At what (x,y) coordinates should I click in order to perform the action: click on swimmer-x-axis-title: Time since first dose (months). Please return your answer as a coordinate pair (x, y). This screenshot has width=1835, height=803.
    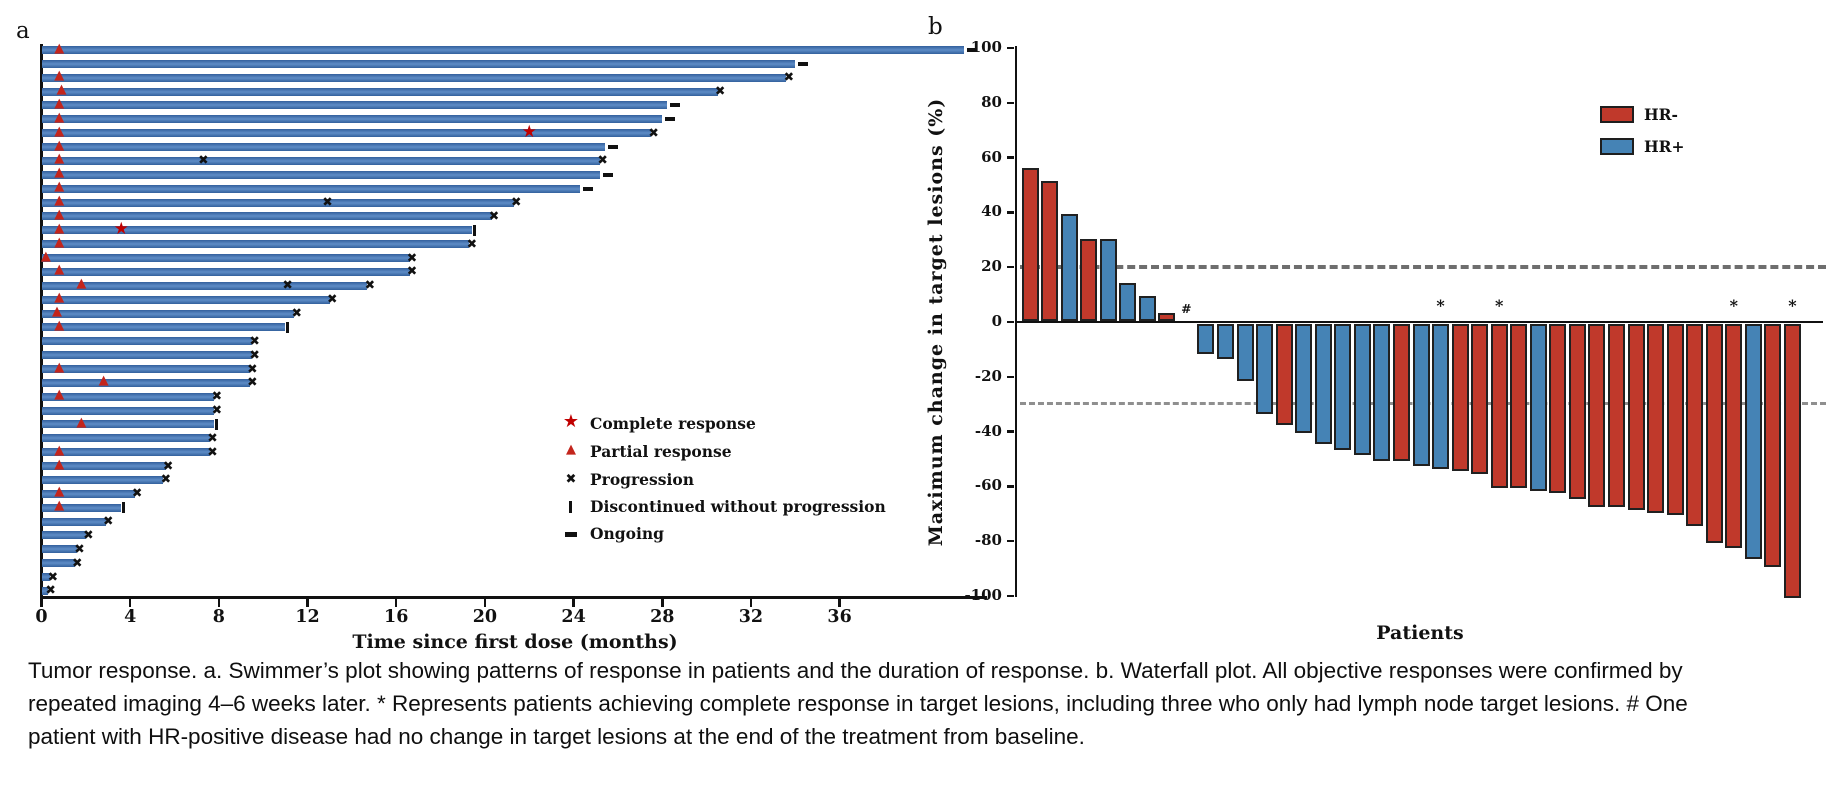
    Looking at the image, I should click on (515, 642).